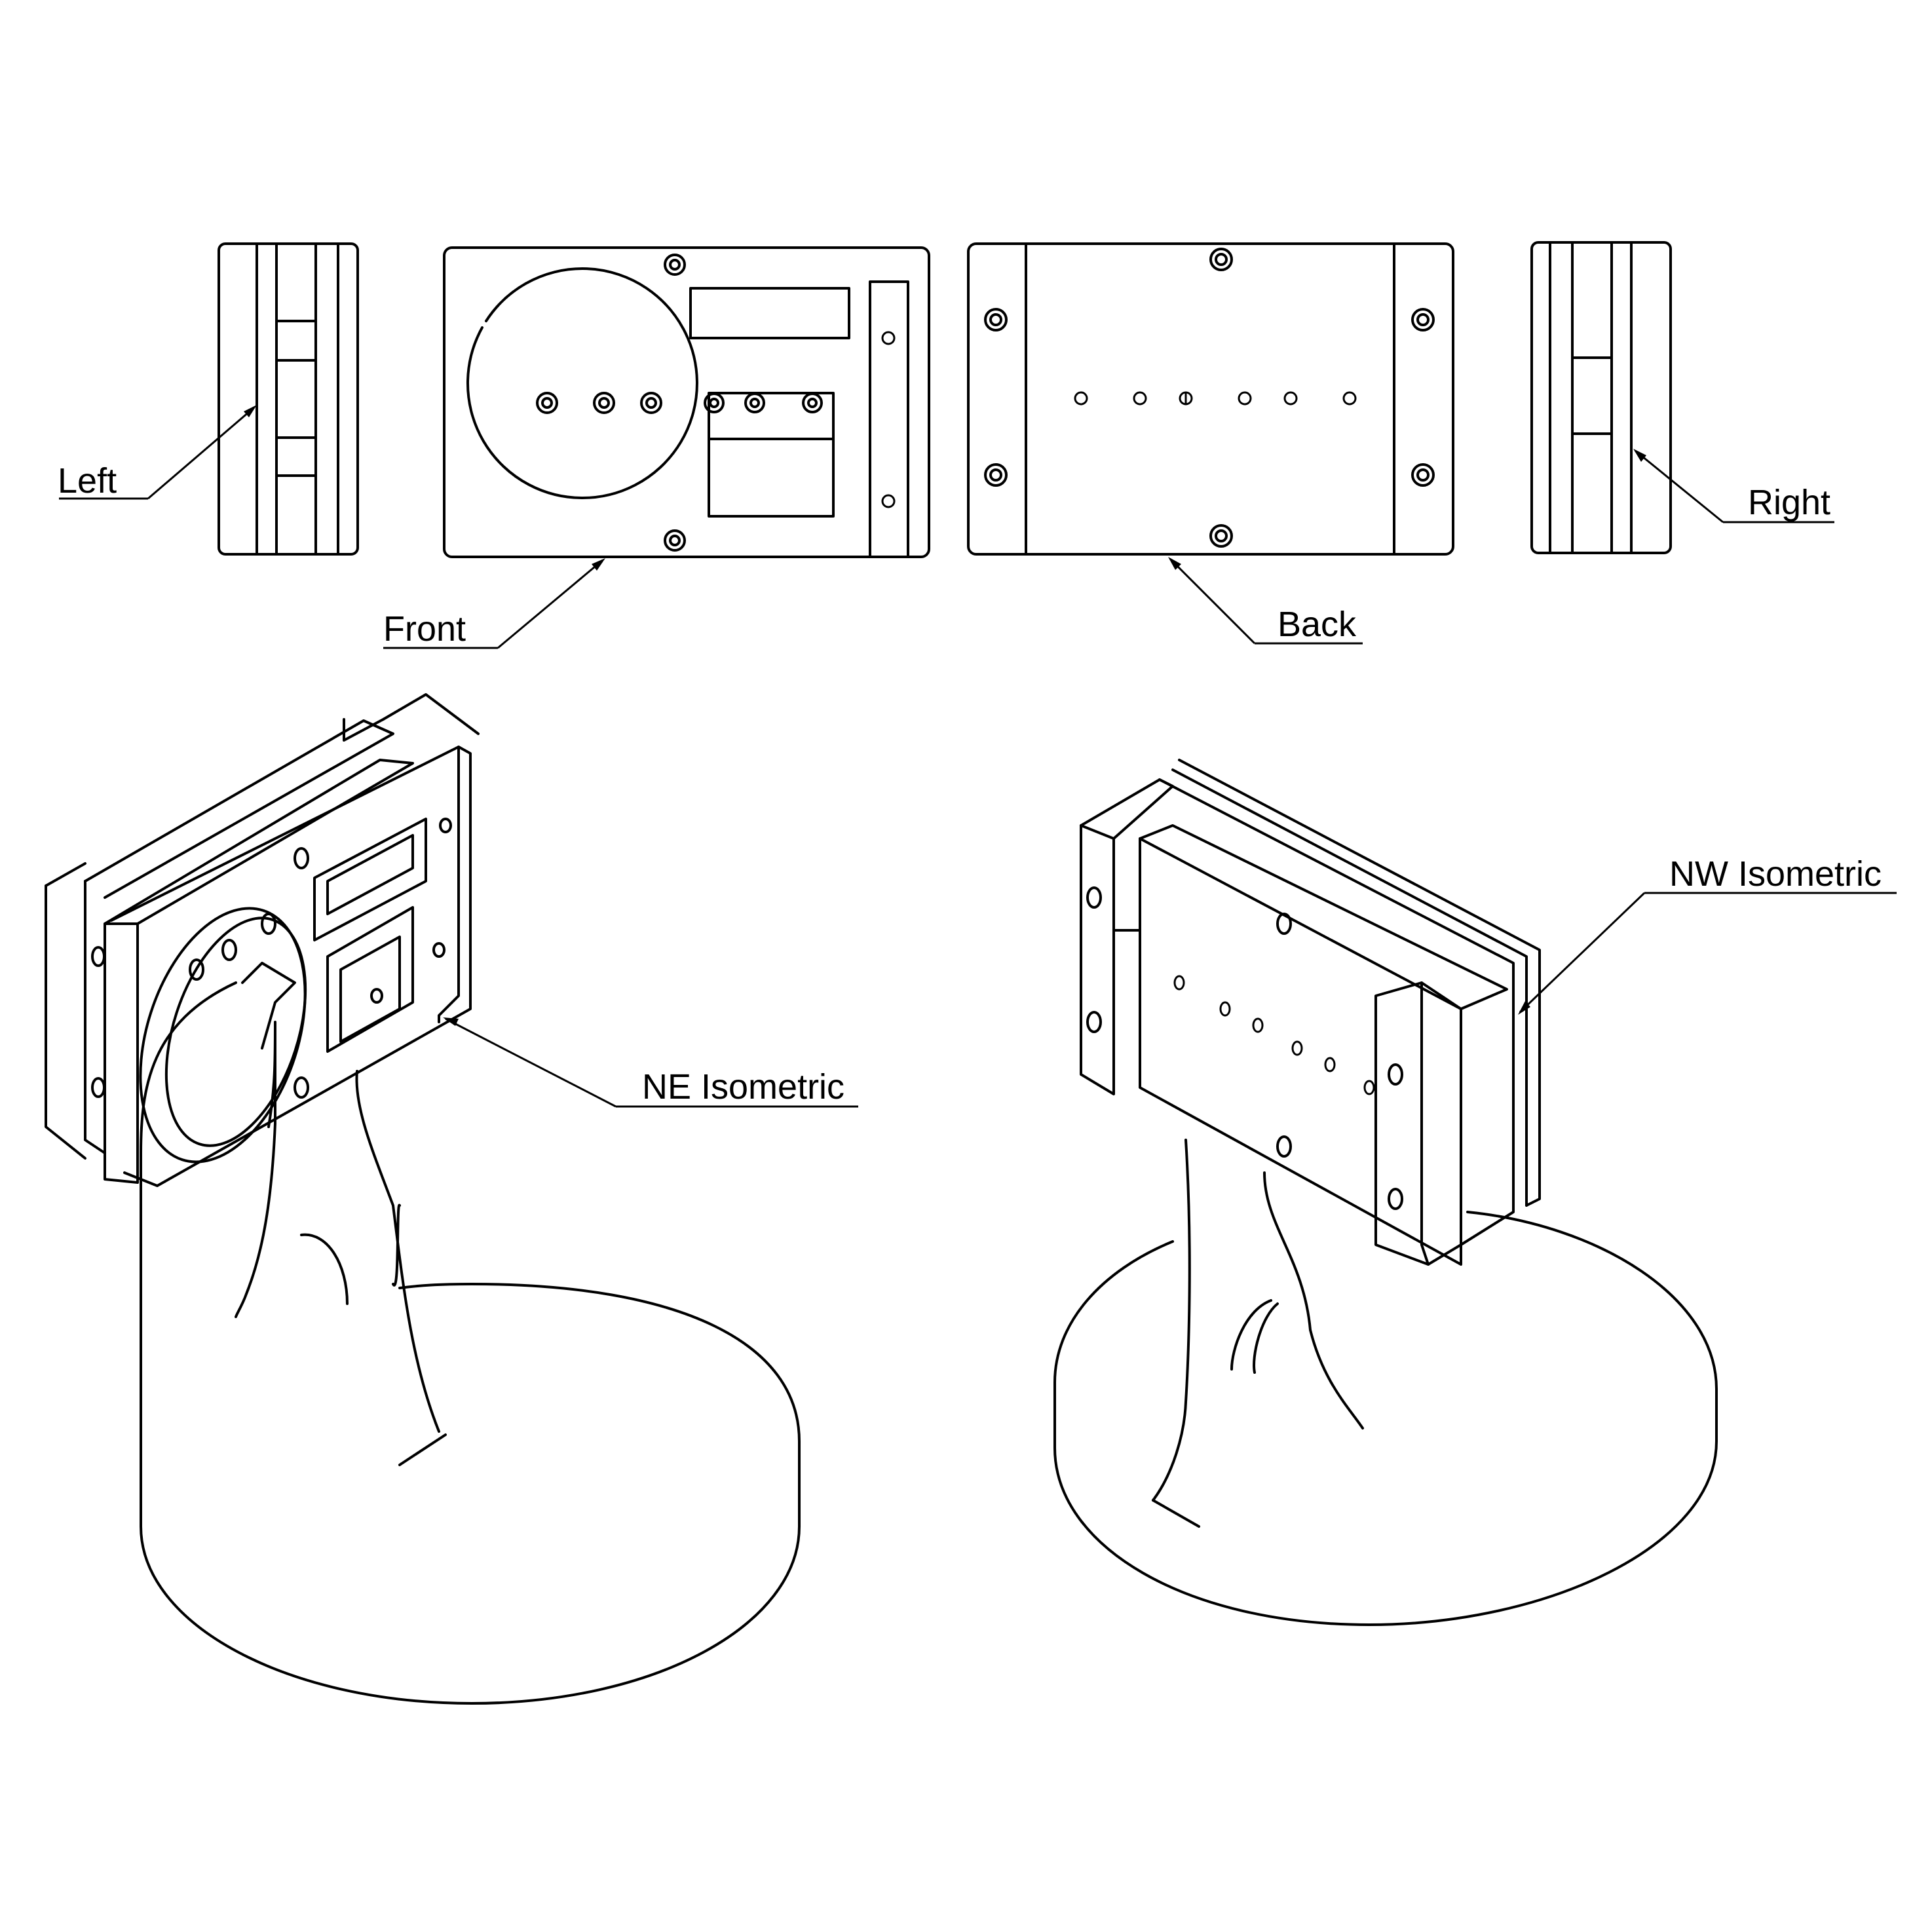 The width and height of the screenshot is (1932, 1932). Describe the element at coordinates (1265, 601) in the screenshot. I see `label-back: Back` at that location.